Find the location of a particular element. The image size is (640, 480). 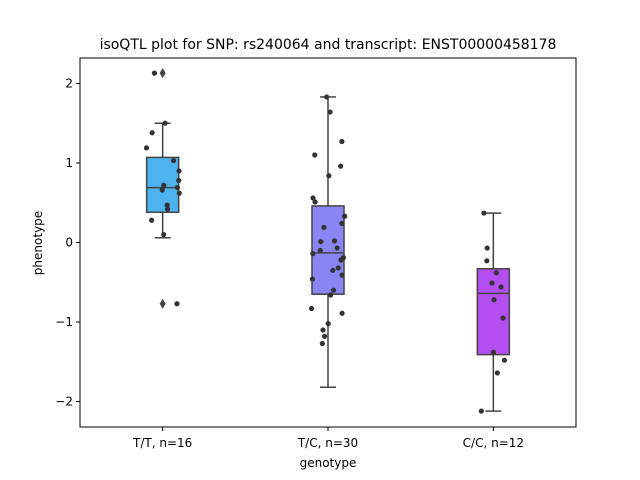

x-tick-label: T/T, n=16 is located at coordinates (162, 443).